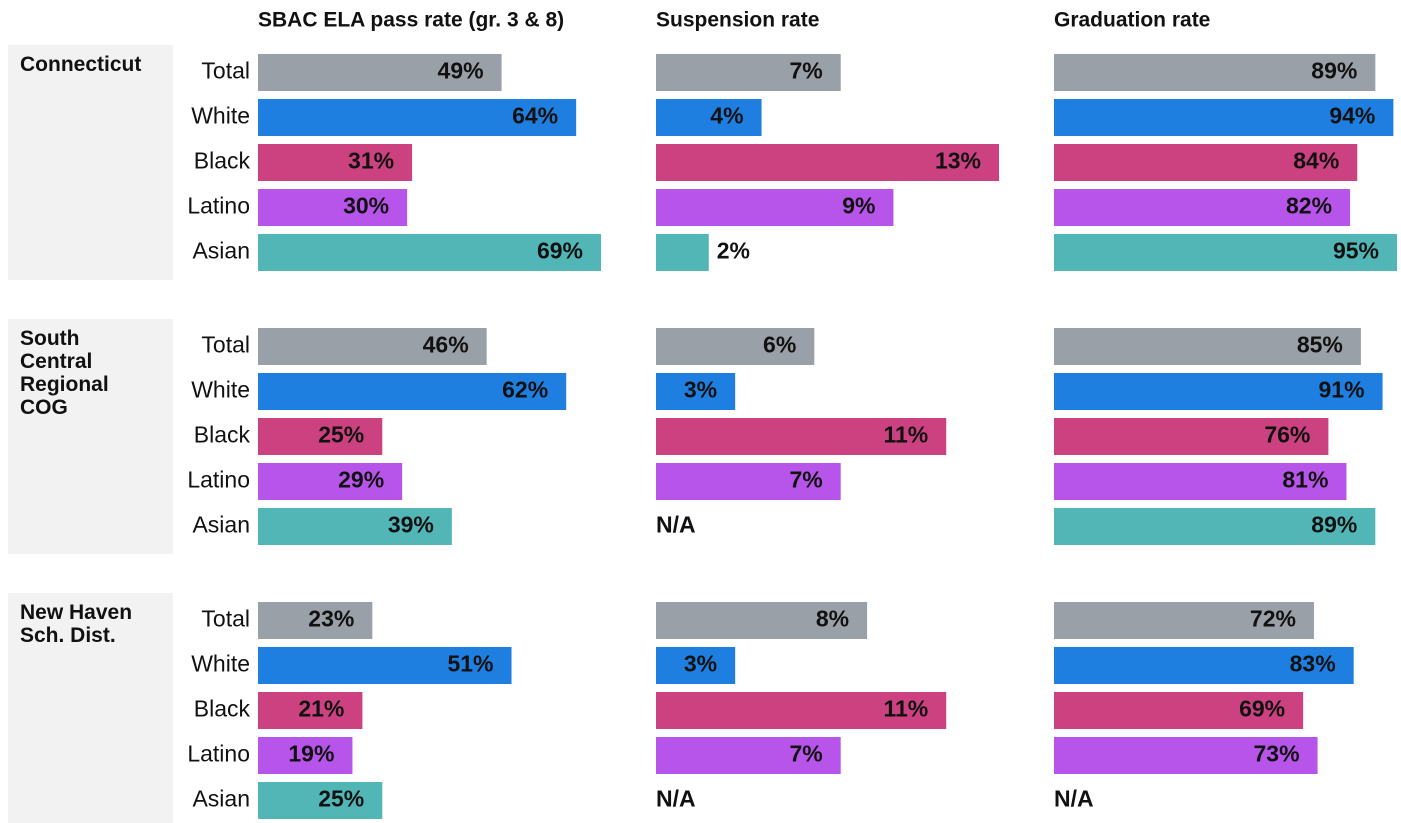  Describe the element at coordinates (737, 20) in the screenshot. I see `column-title: Suspension rate` at that location.